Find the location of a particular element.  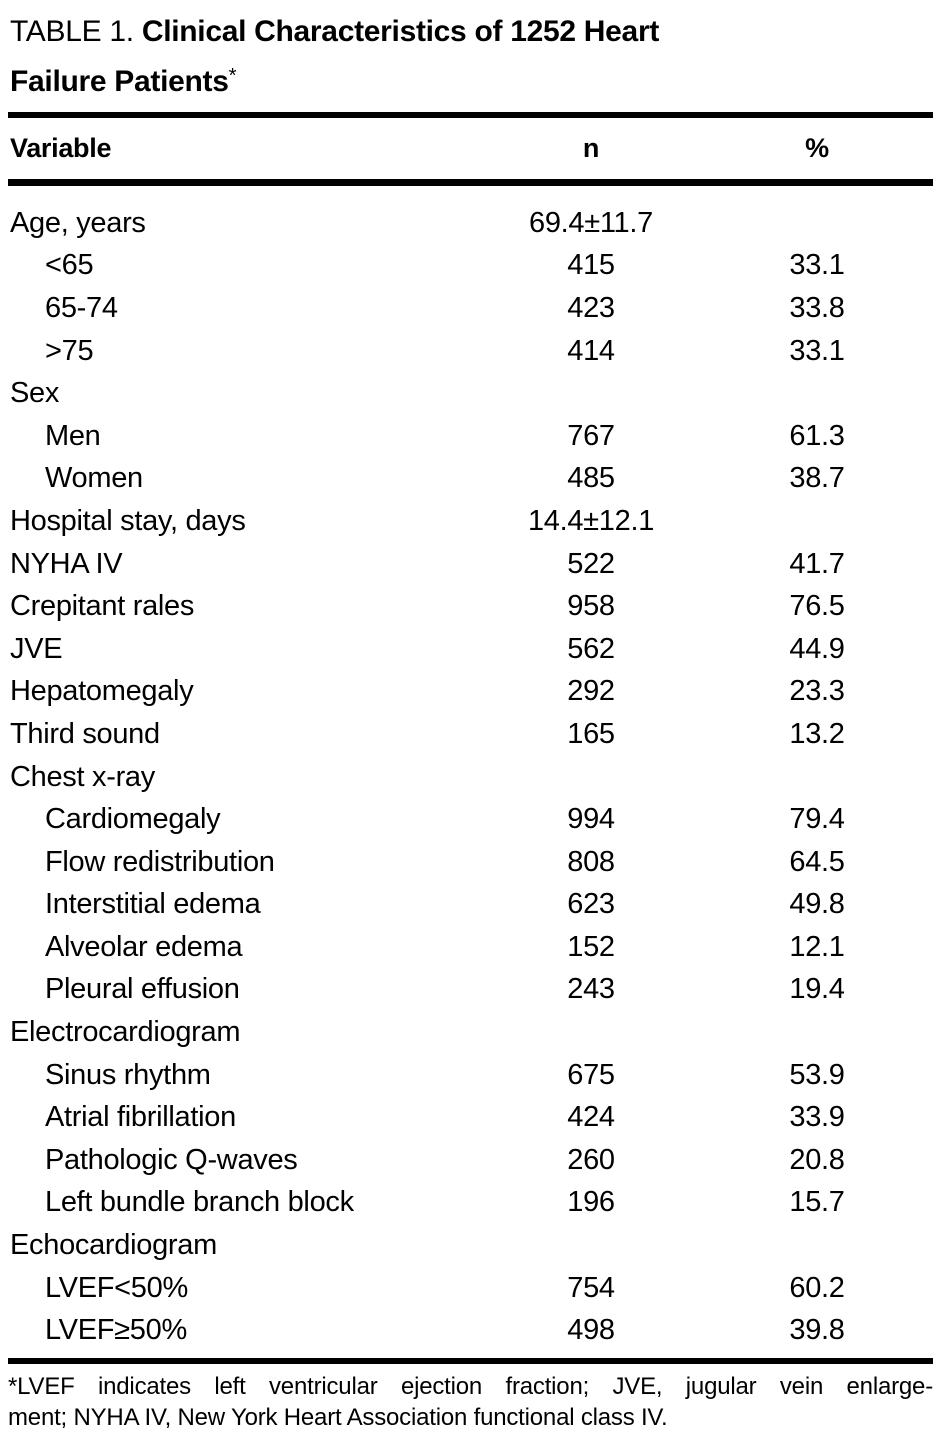

row-n-value: 423 is located at coordinates (591, 307).